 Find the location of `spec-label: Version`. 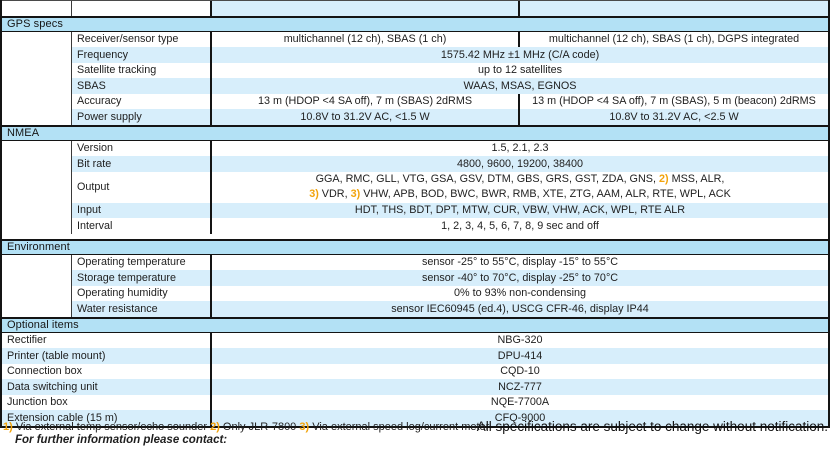

spec-label: Version is located at coordinates (142, 148).